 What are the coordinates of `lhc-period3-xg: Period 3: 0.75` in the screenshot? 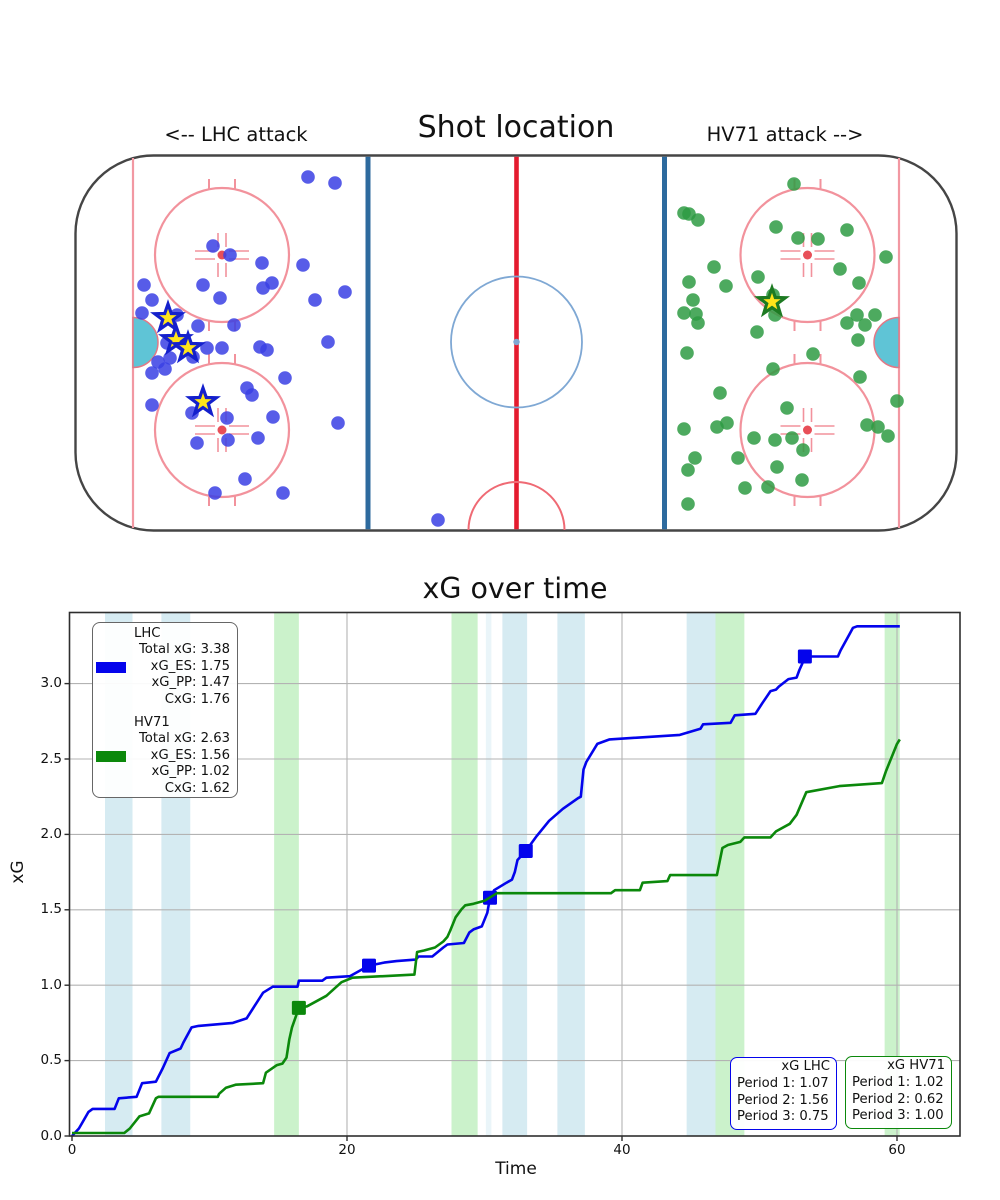 It's located at (783, 1117).